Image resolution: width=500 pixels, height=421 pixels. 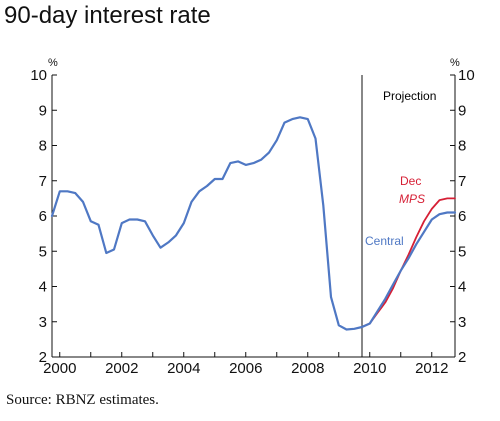 I want to click on y-unit-left: %, so click(x=53, y=63).